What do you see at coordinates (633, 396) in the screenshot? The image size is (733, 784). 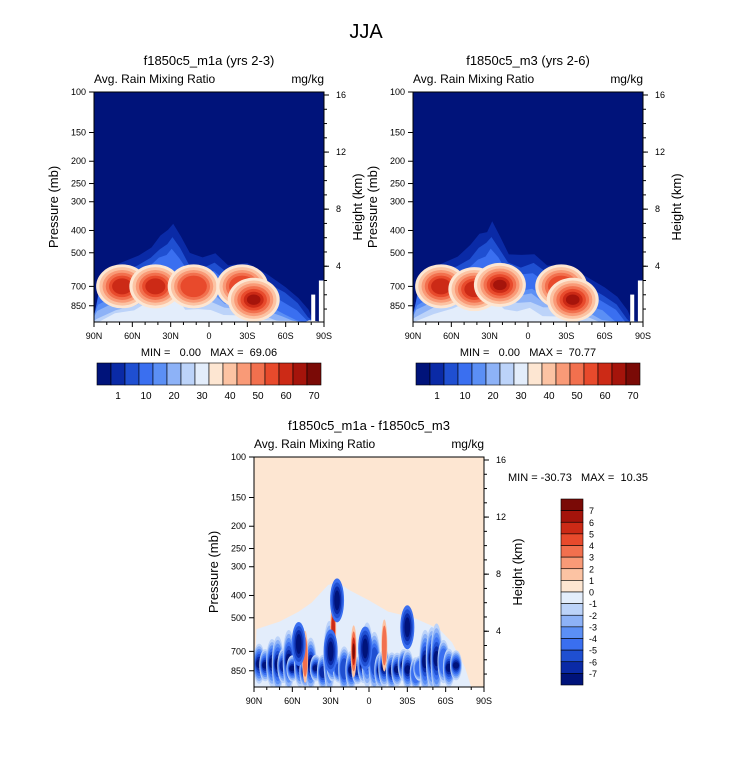 I see `colorbar-label: 70` at bounding box center [633, 396].